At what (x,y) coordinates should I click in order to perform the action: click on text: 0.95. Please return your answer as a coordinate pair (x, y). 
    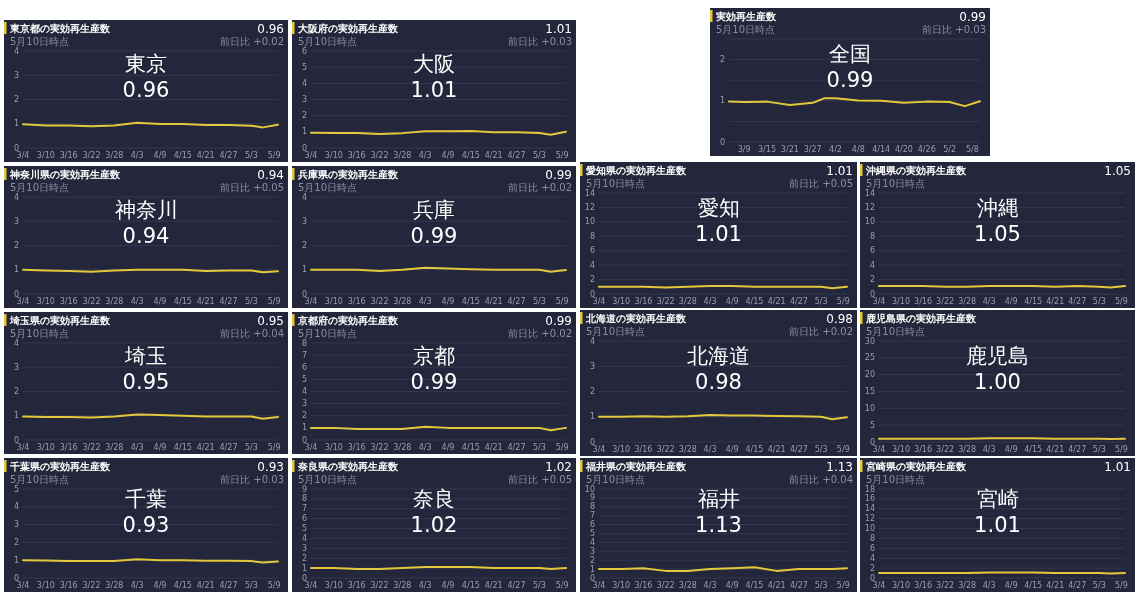
    Looking at the image, I should click on (270, 321).